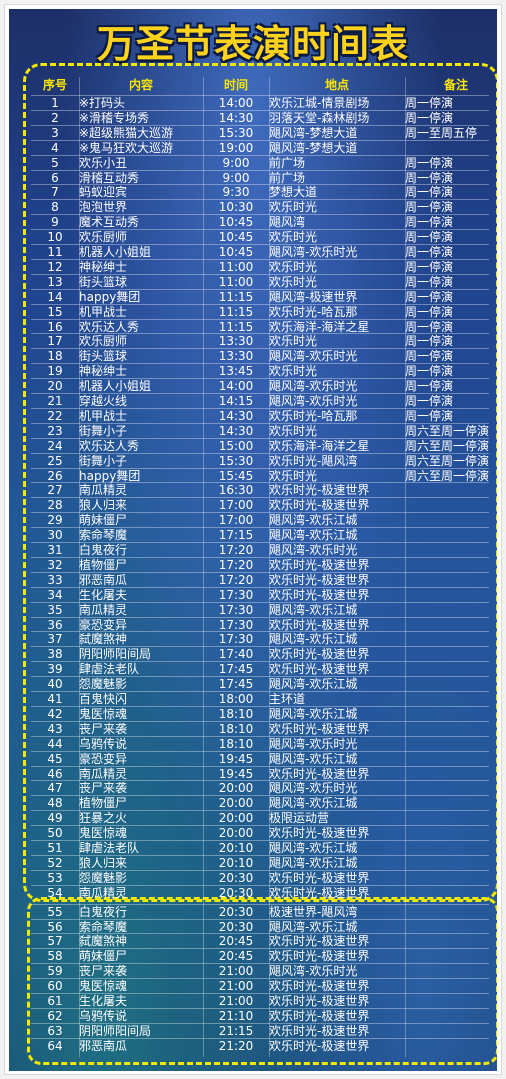  Describe the element at coordinates (264, 118) in the screenshot. I see `table-row: 2 ※滑稽专场秀 14:30 羽落天堂-森林剧场 周一停演` at that location.